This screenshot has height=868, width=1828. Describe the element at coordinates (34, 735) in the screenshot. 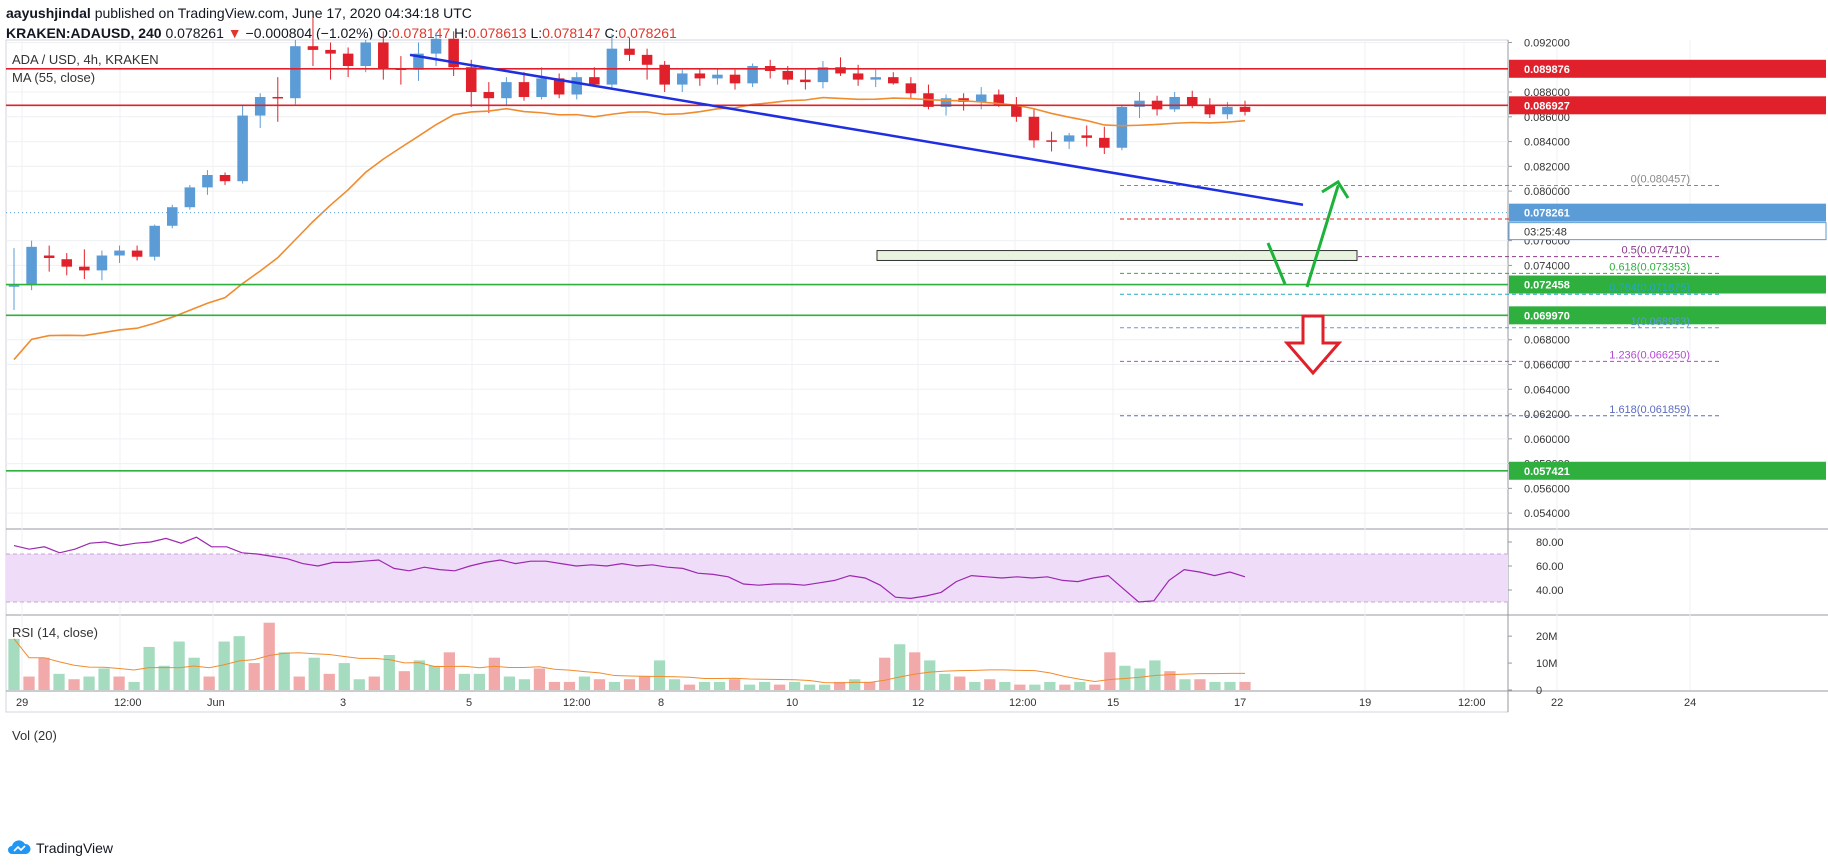

I see `volume-legend: Vol (20)` at that location.